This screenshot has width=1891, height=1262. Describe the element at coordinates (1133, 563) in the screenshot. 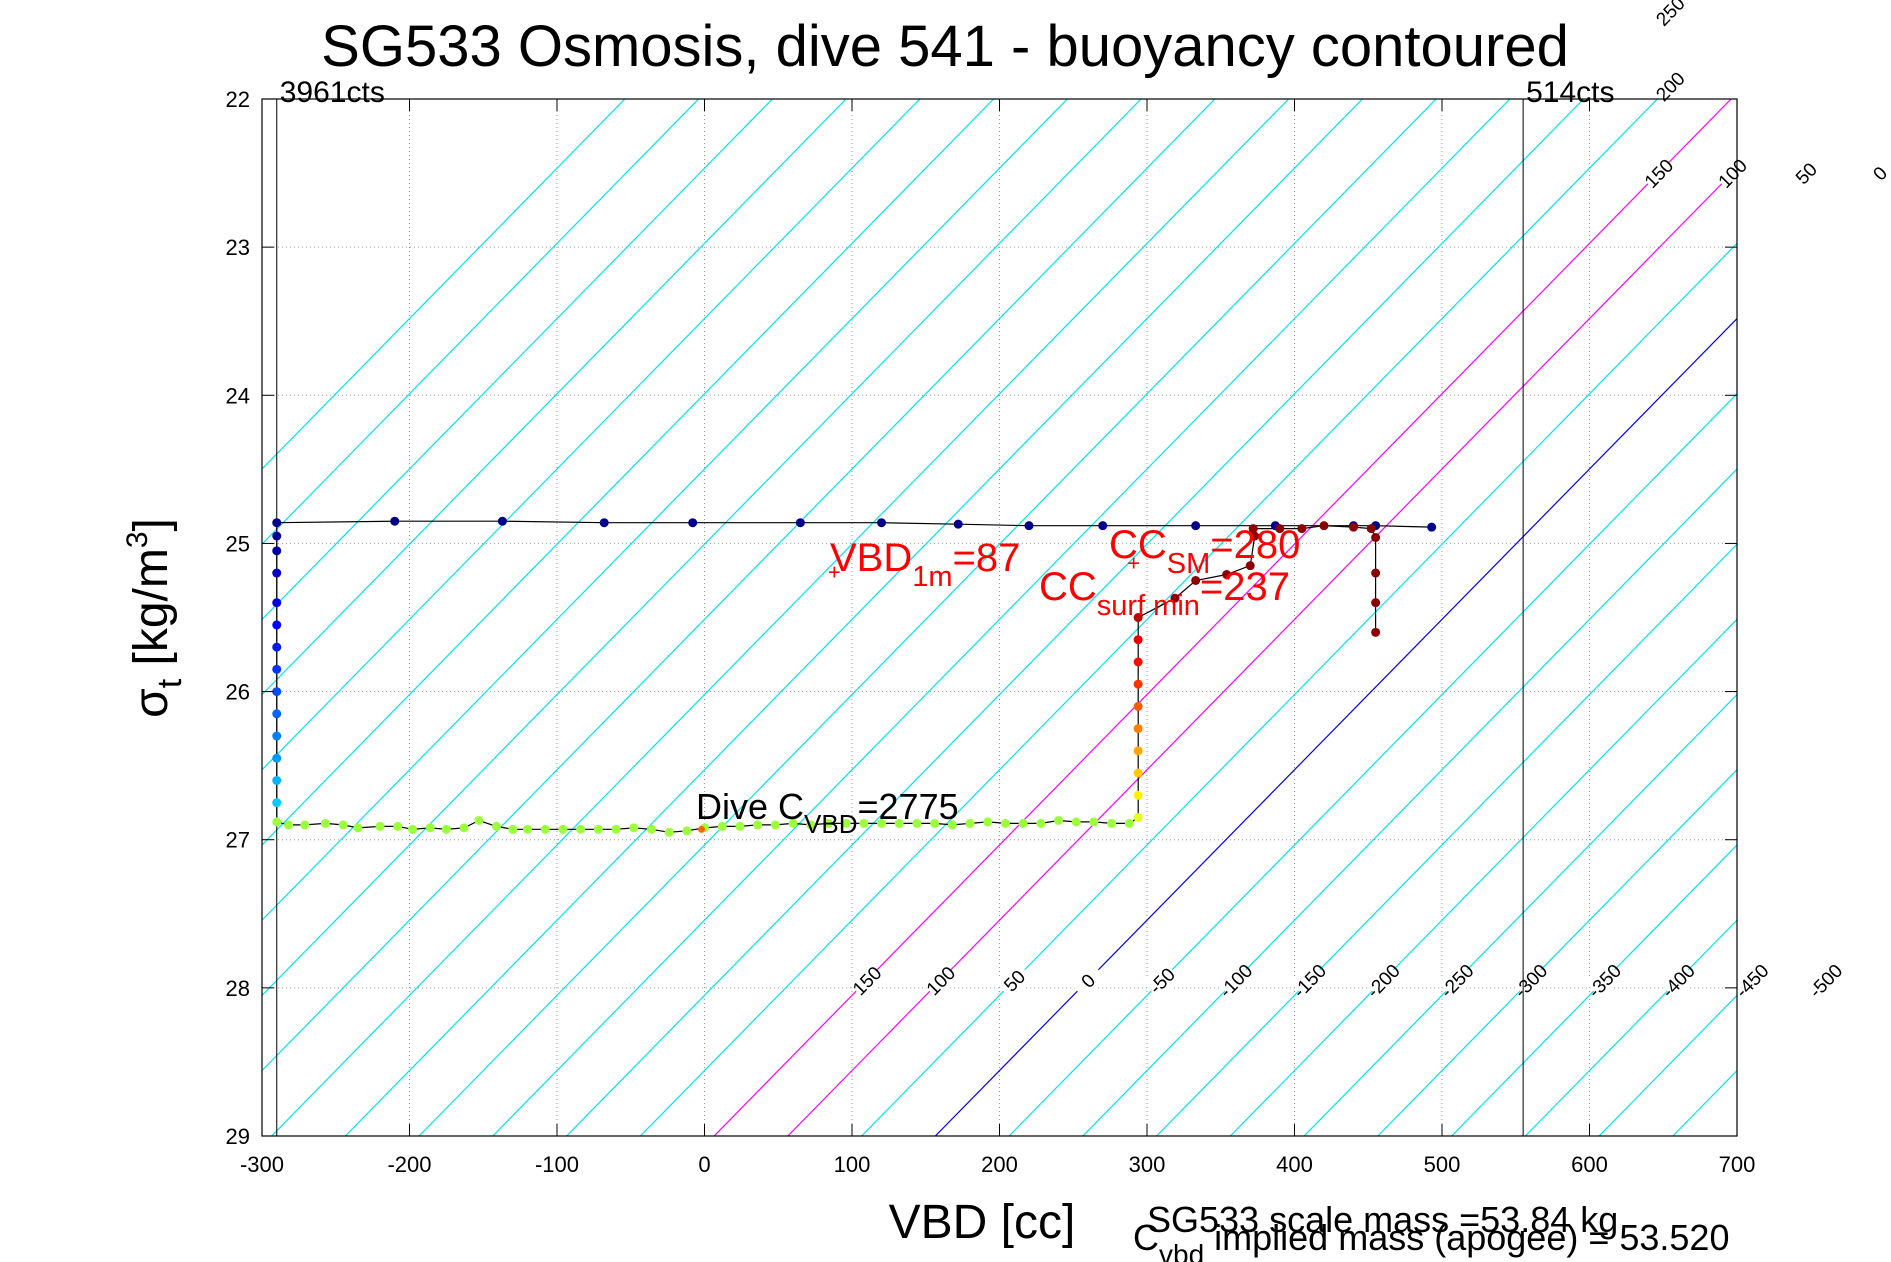

I see `cc-surf-min-marker: +` at that location.